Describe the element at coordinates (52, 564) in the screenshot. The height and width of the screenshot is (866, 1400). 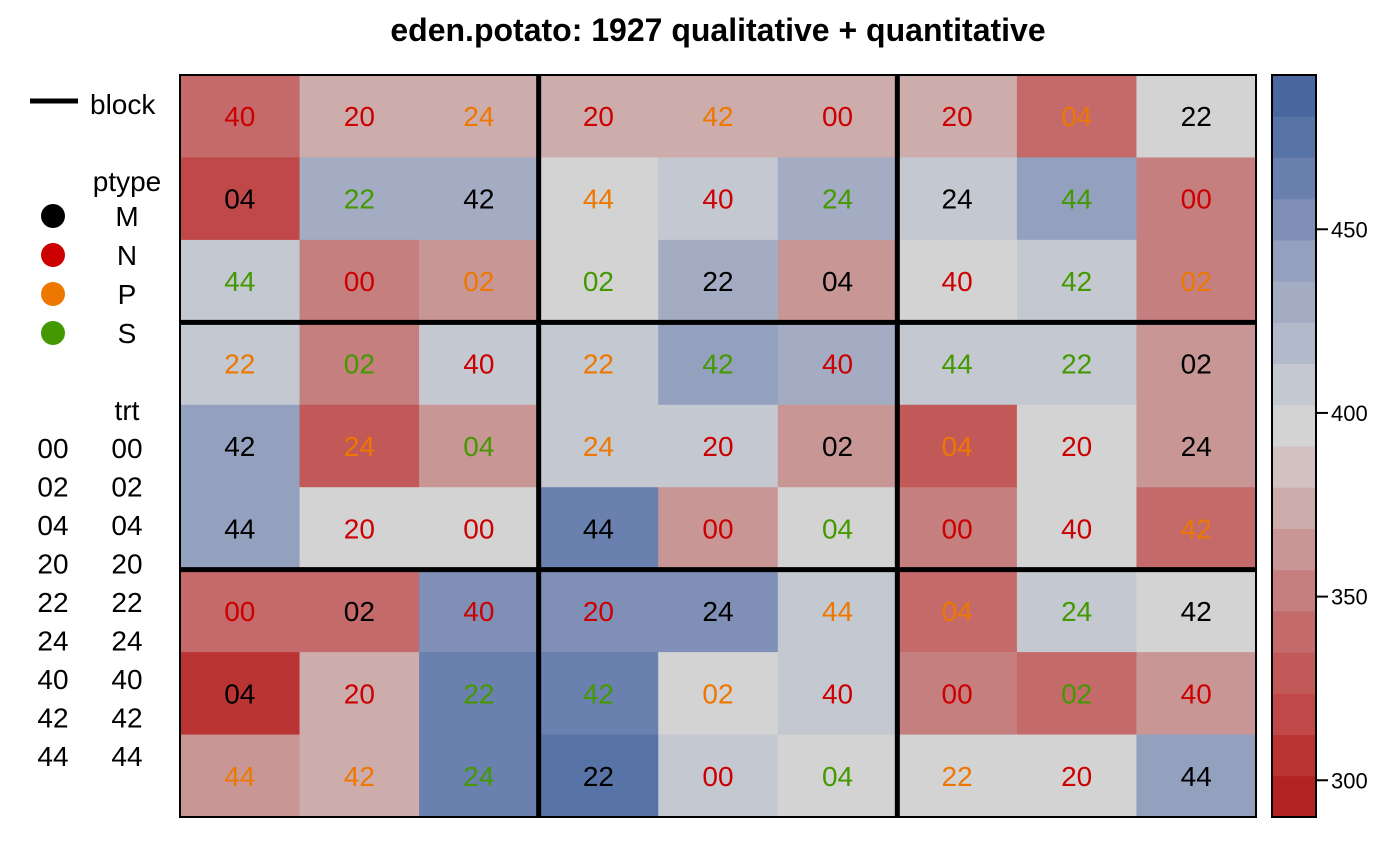
I see `trt-legend-code: 20` at that location.